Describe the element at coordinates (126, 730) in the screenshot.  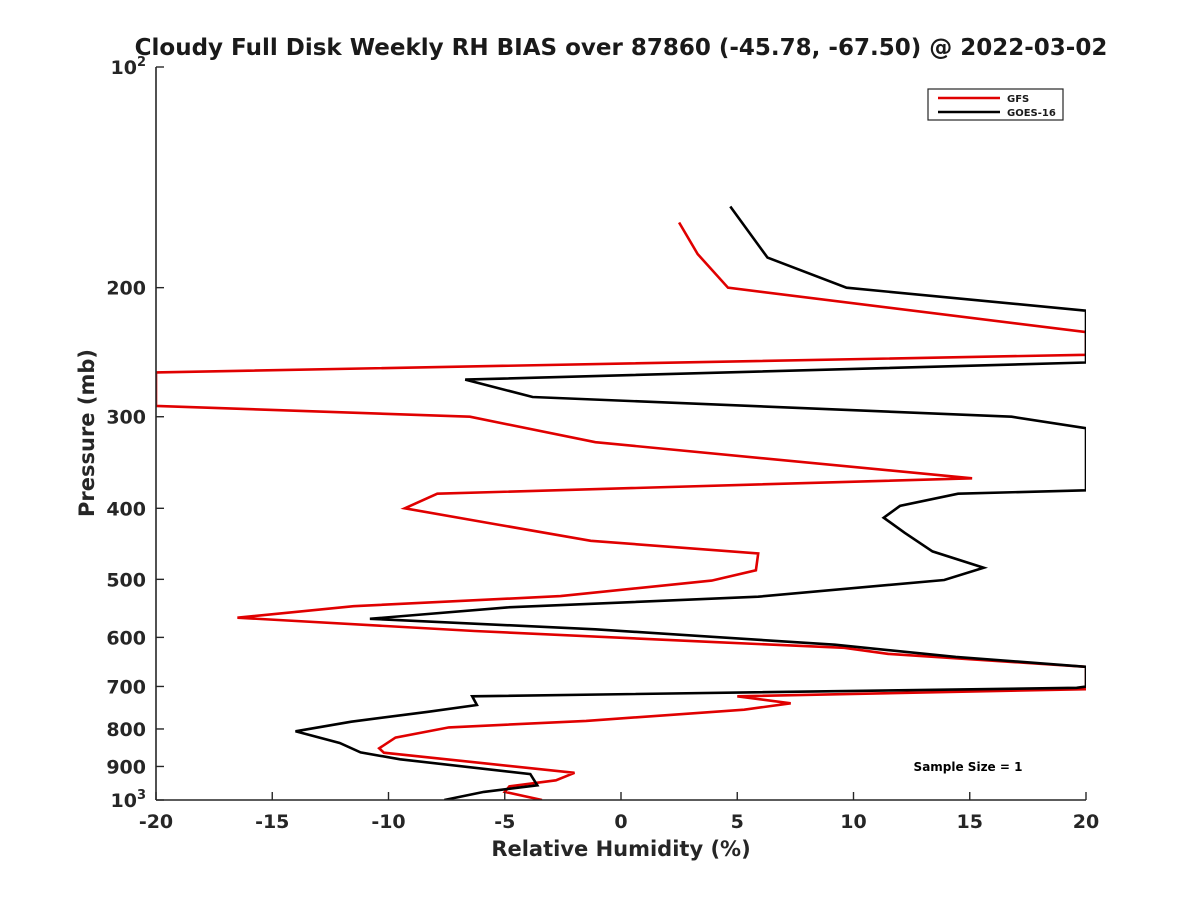
I see `y-tick-label: 800` at that location.